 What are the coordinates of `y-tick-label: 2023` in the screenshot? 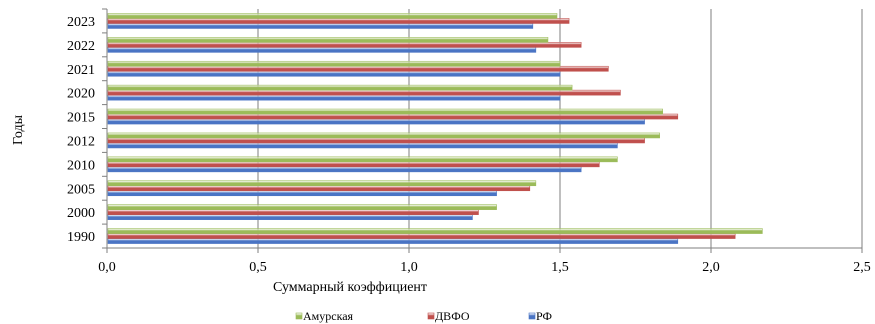 It's located at (81, 22).